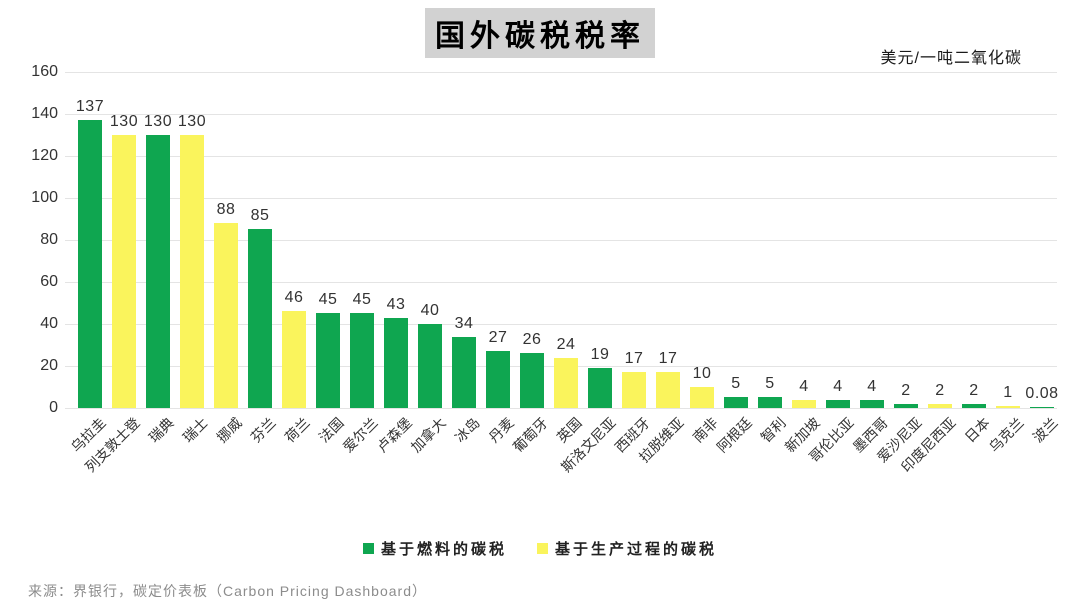 Image resolution: width=1080 pixels, height=608 pixels. Describe the element at coordinates (360, 435) in the screenshot. I see `x-category-label: 爱尔兰` at that location.